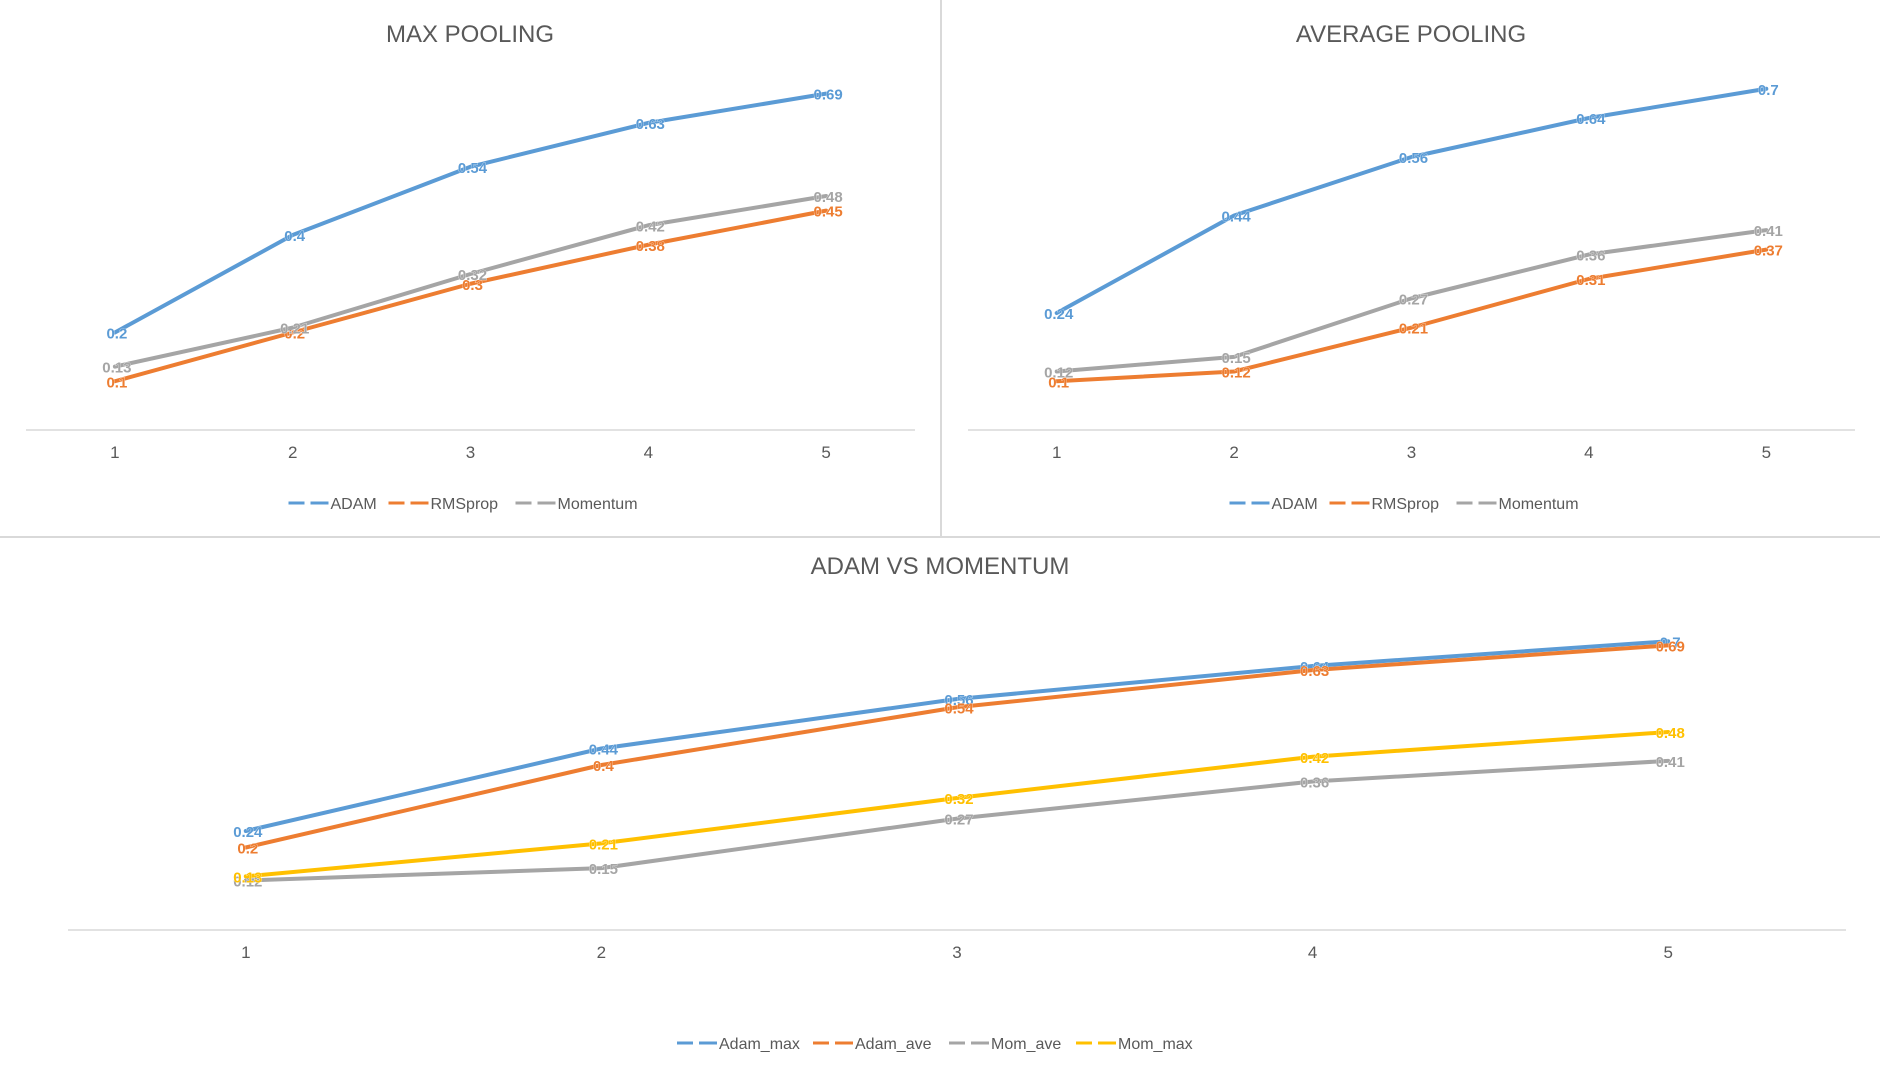 The height and width of the screenshot is (1081, 1880). I want to click on data-label: 0.37, so click(1768, 251).